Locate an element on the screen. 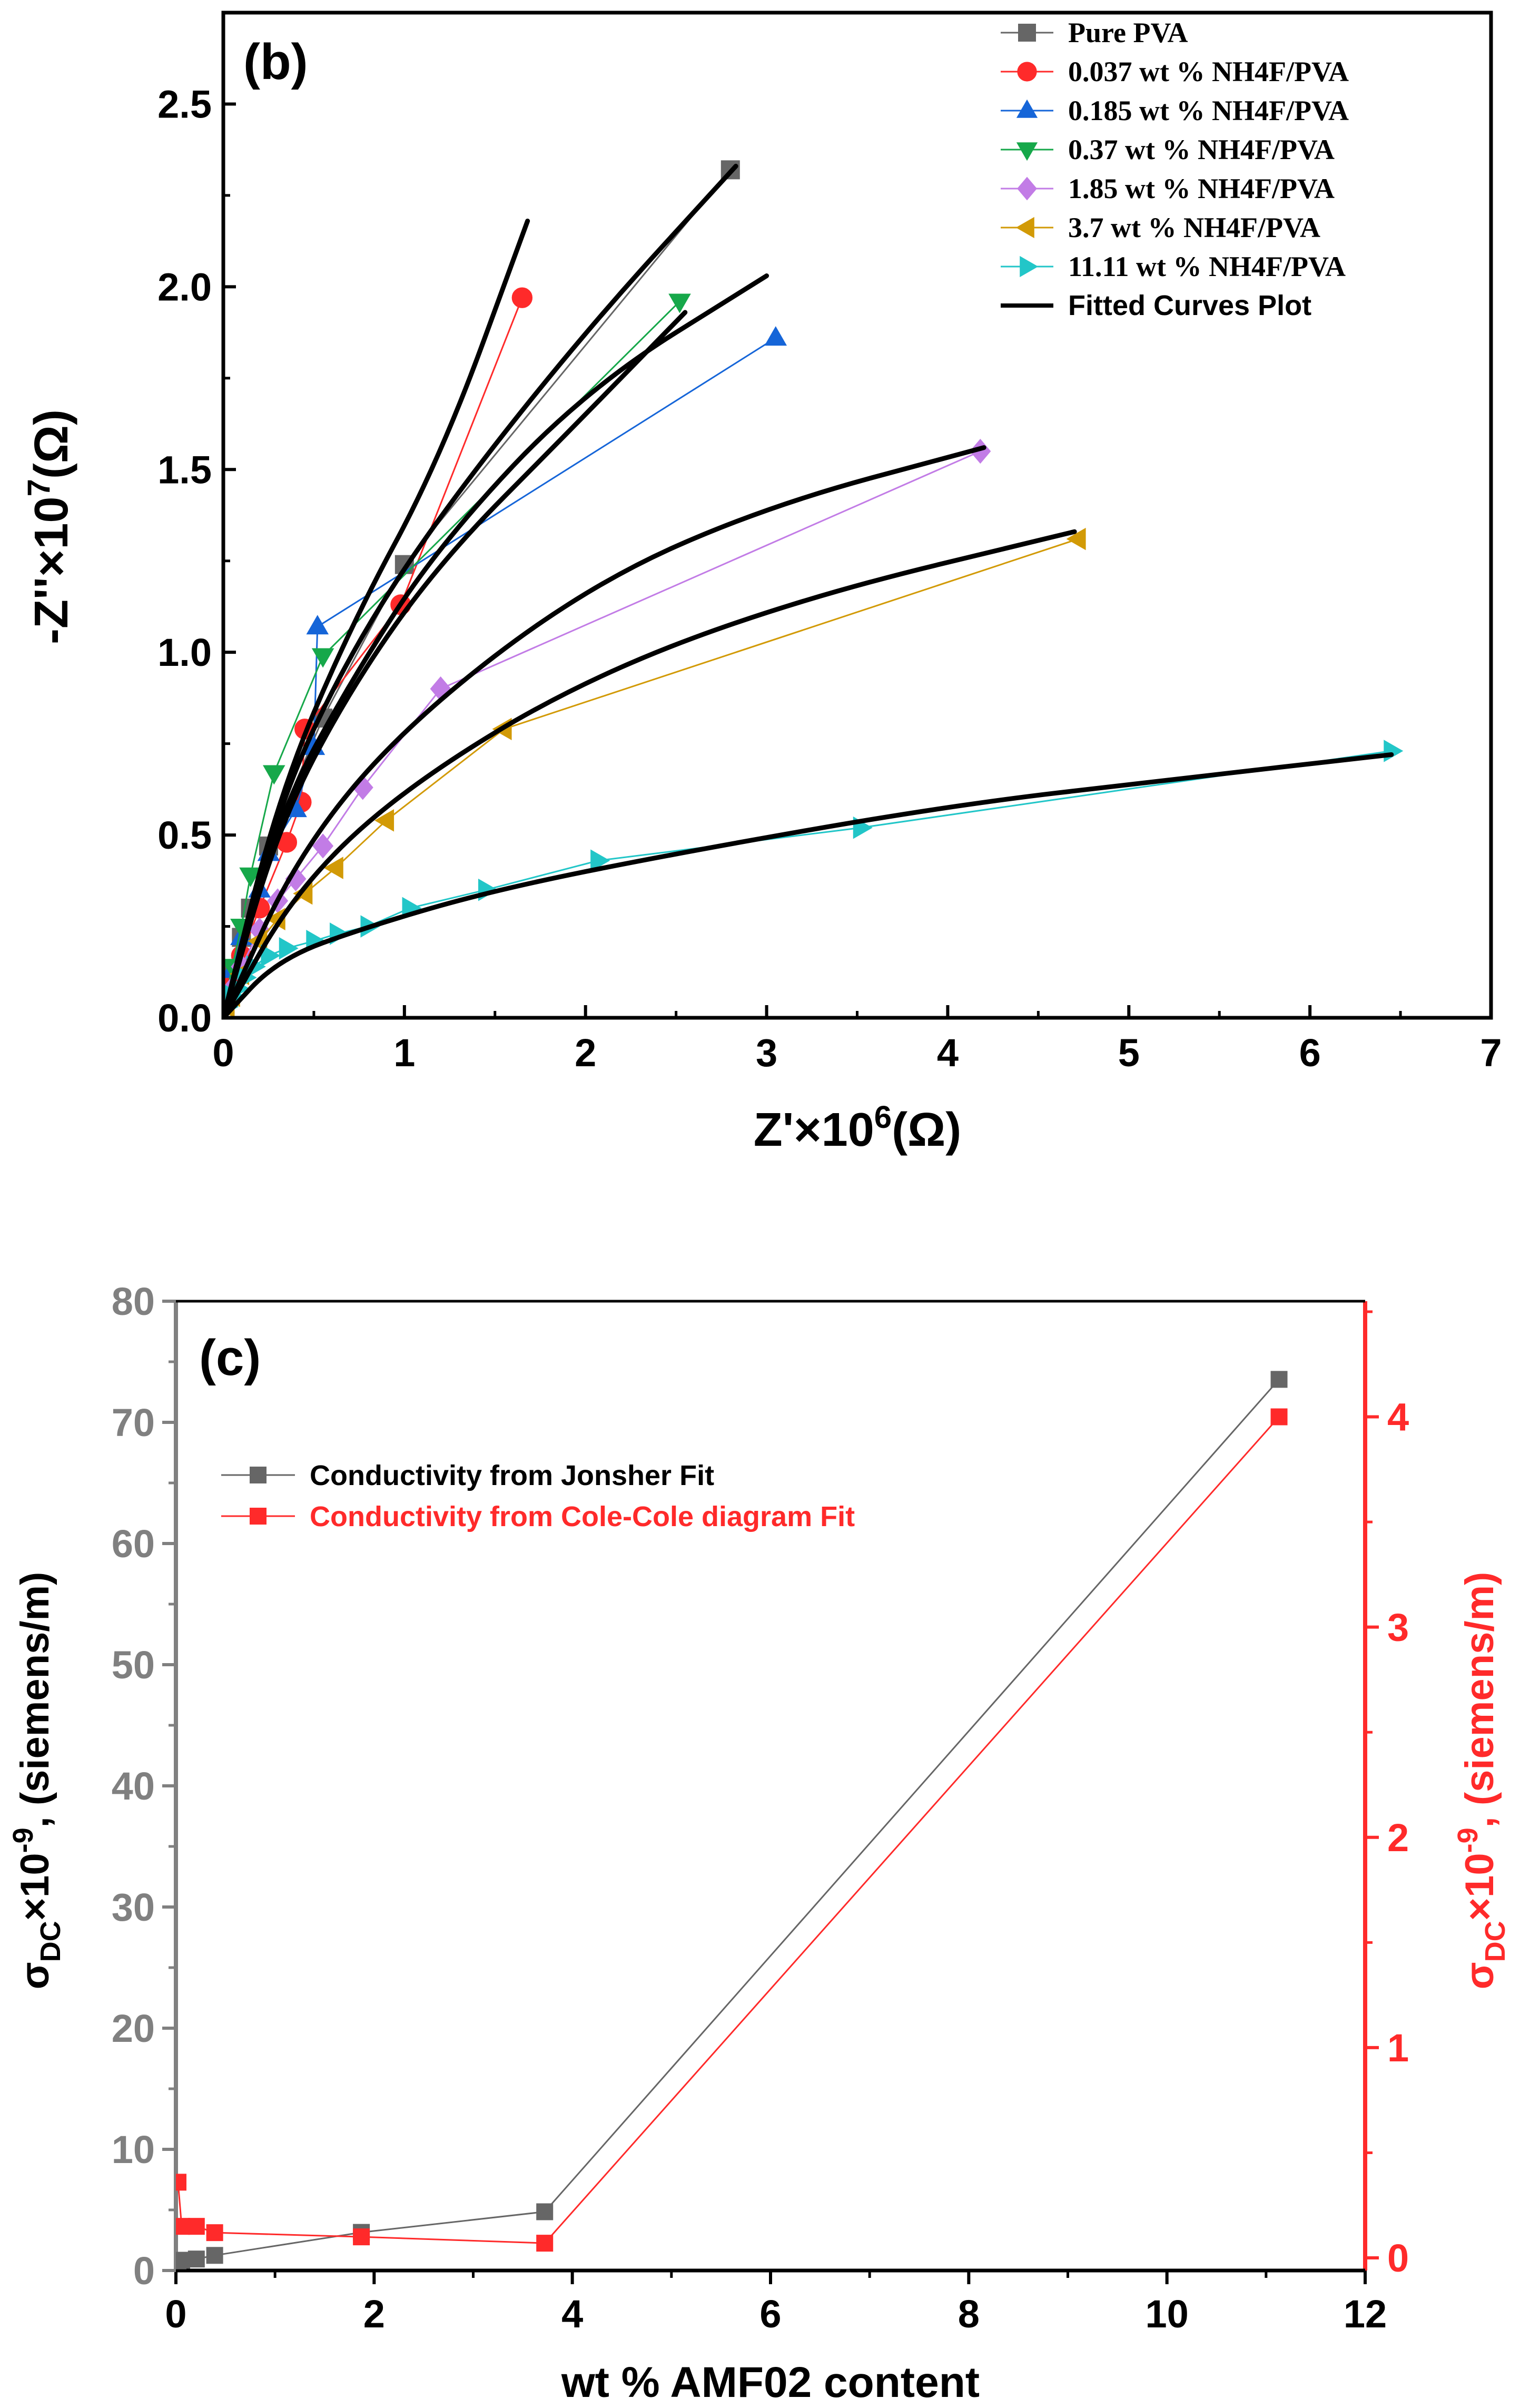  panel-c-legend-label: Conductivity from Jonsher Fit is located at coordinates (512, 1475).